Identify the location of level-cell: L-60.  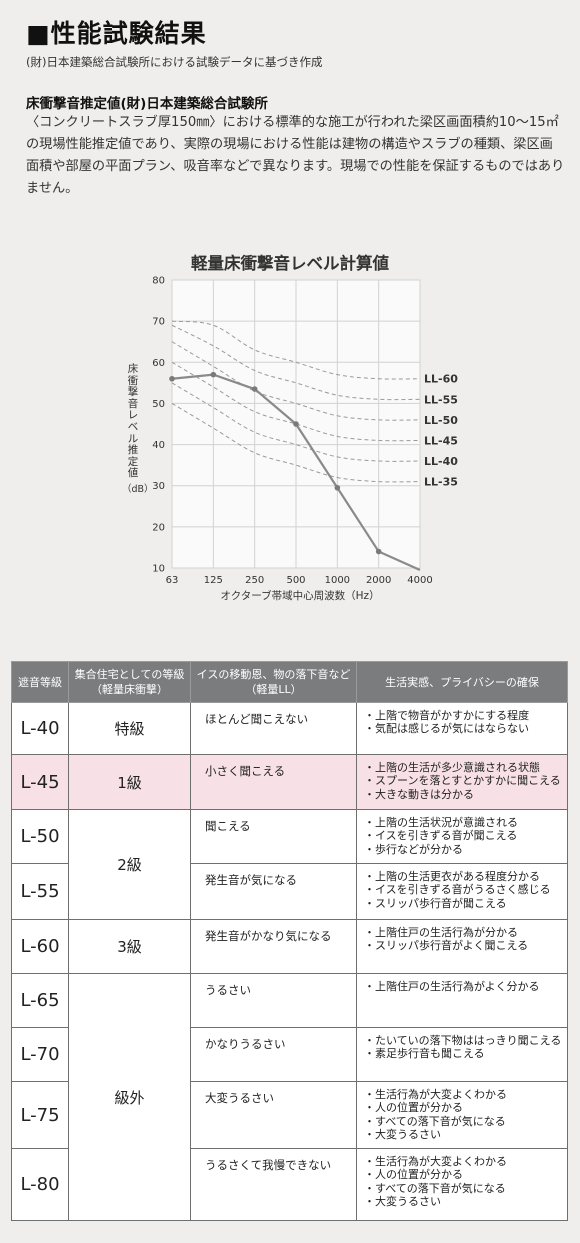
(40, 946).